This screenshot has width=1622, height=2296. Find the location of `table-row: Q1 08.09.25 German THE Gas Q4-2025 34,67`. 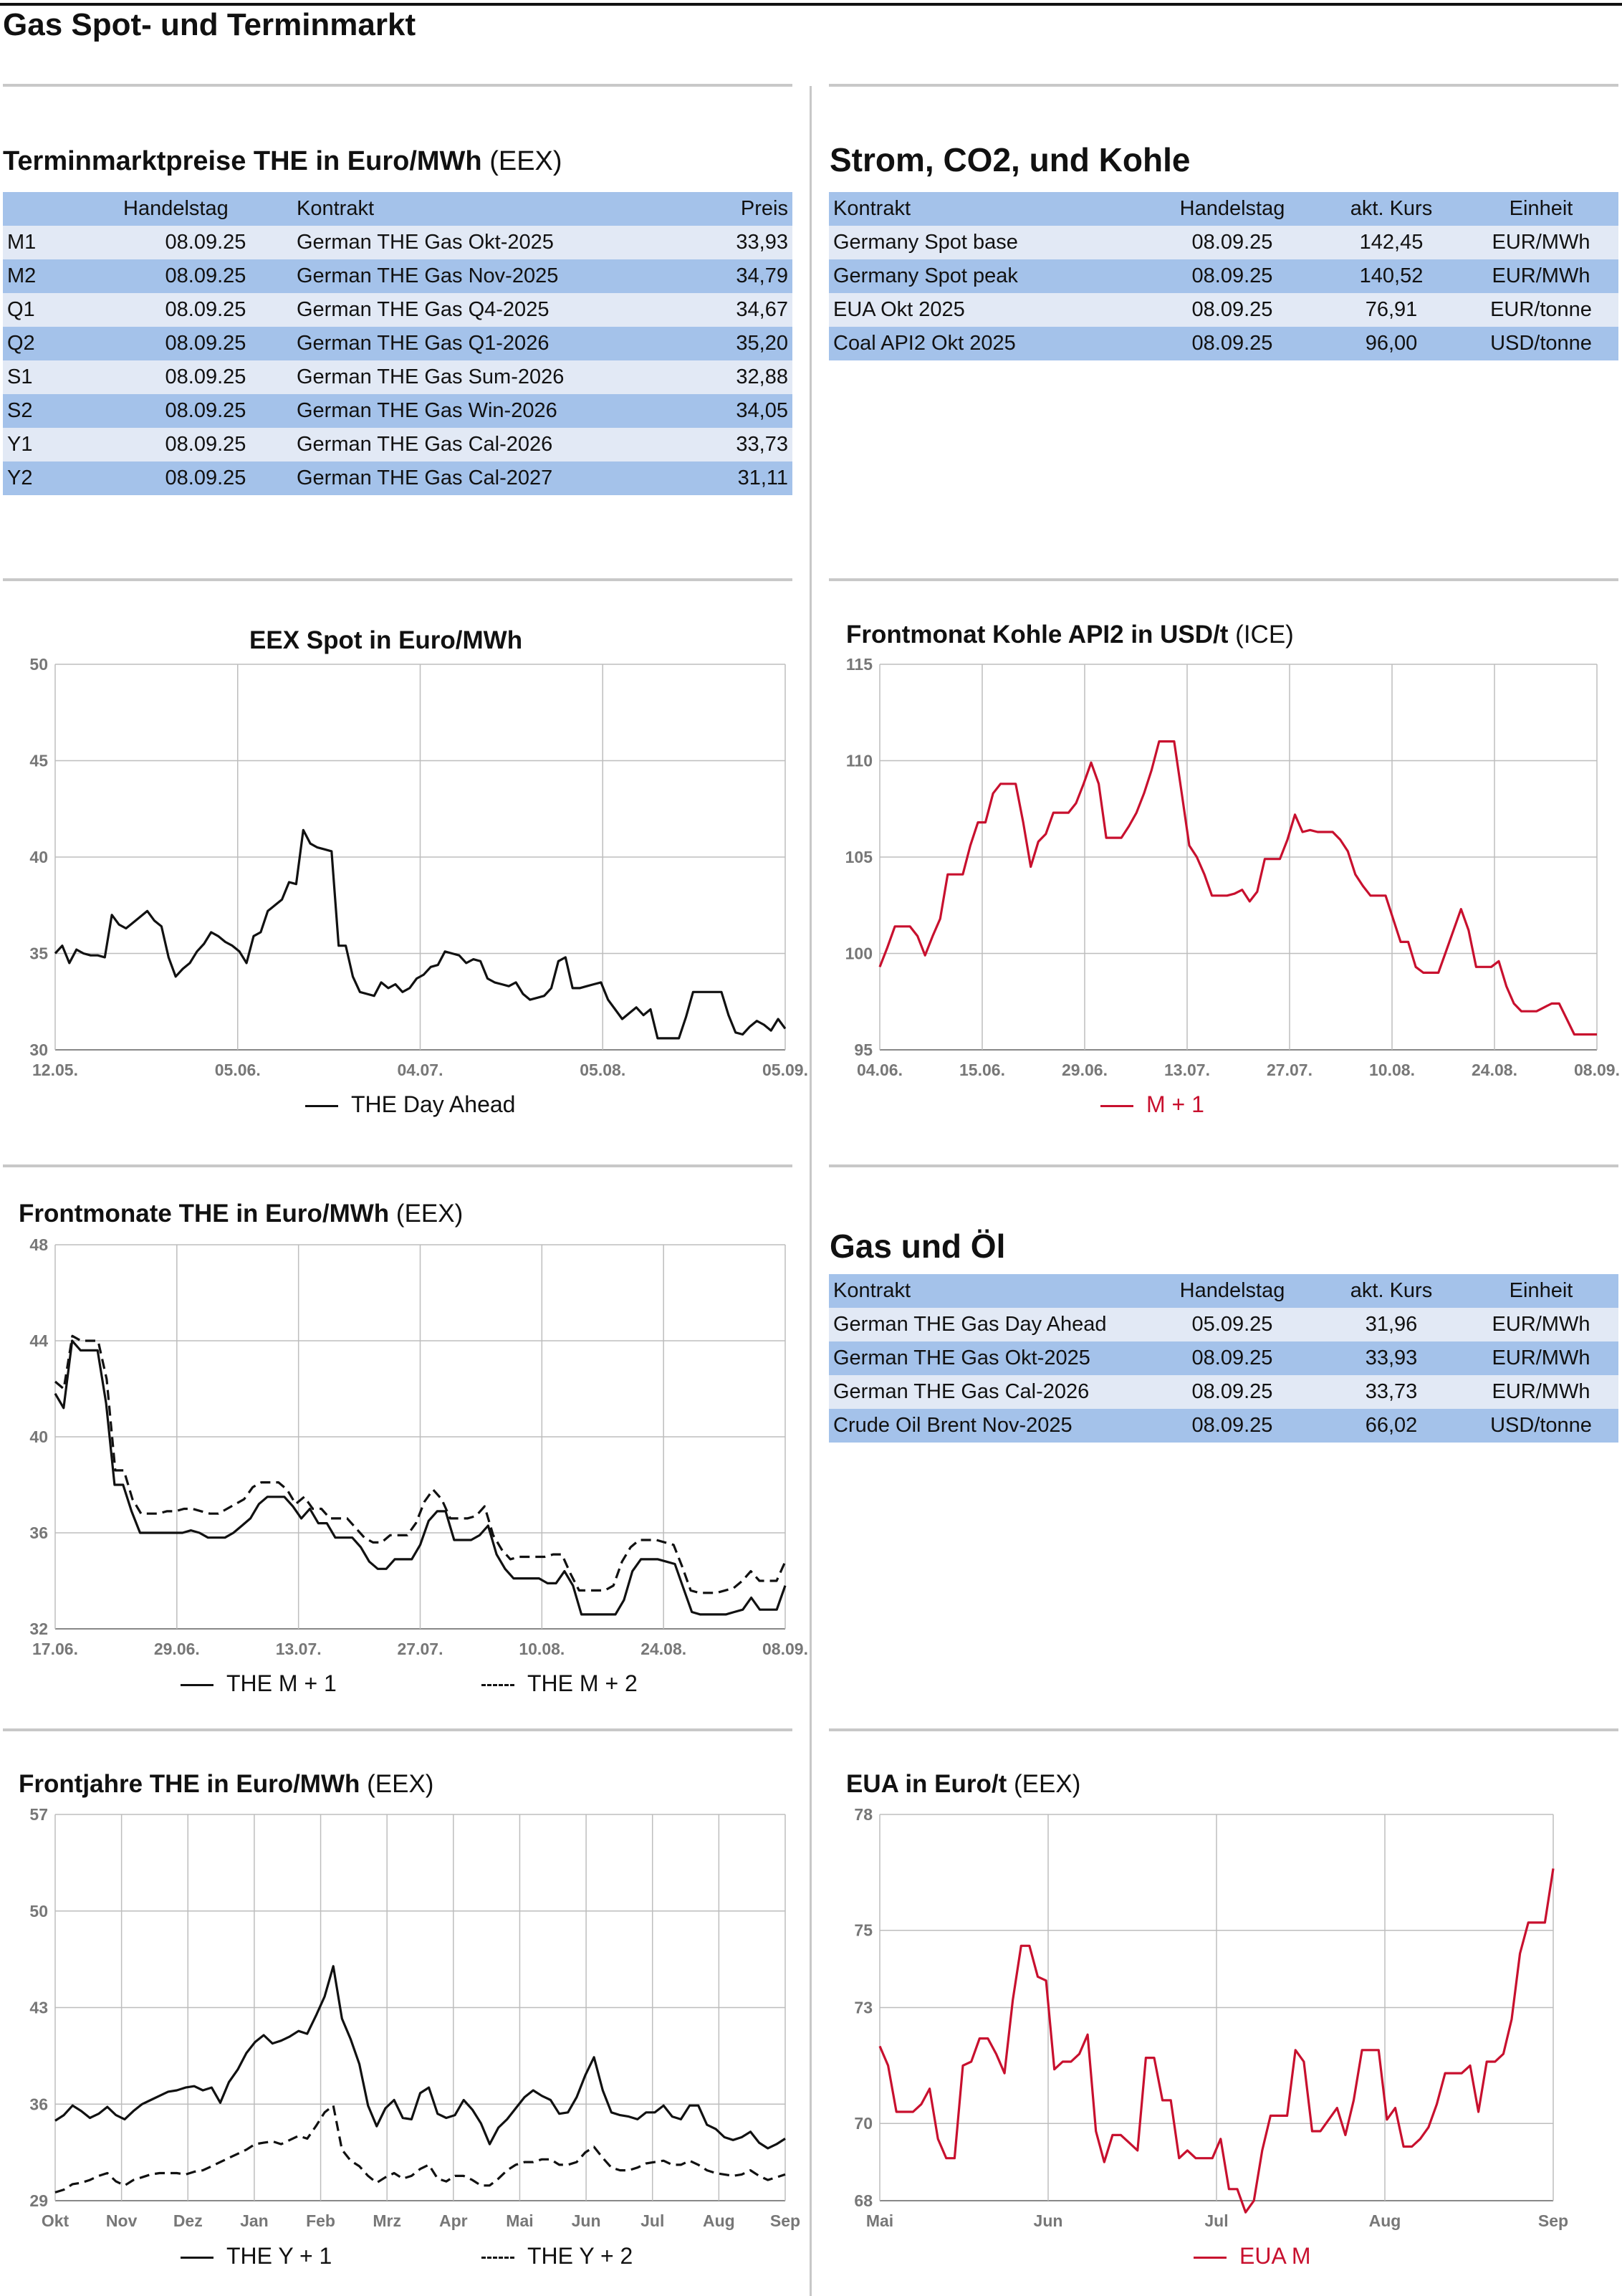

table-row: Q1 08.09.25 German THE Gas Q4-2025 34,67 is located at coordinates (397, 310).